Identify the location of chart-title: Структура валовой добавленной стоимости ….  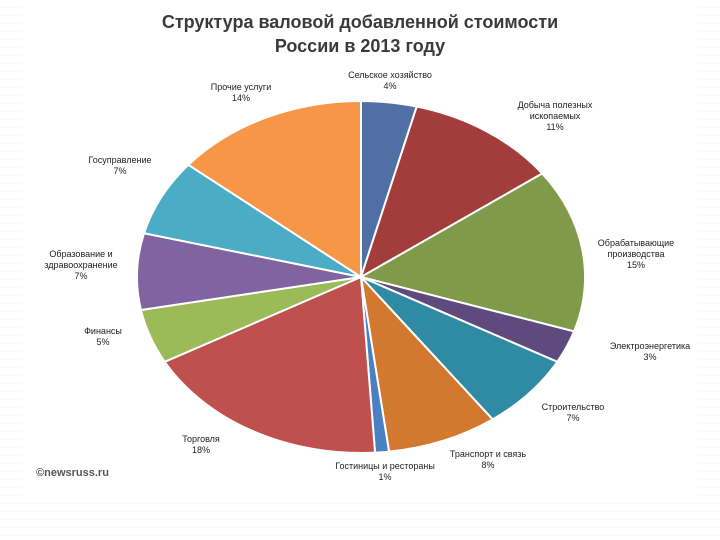
(360, 34).